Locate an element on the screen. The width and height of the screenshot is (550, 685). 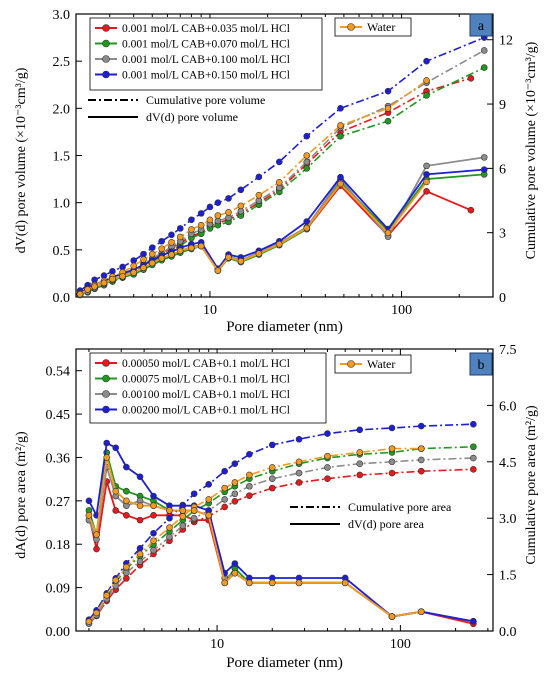
y-left-tick-label: 3.0 is located at coordinates (62, 15).